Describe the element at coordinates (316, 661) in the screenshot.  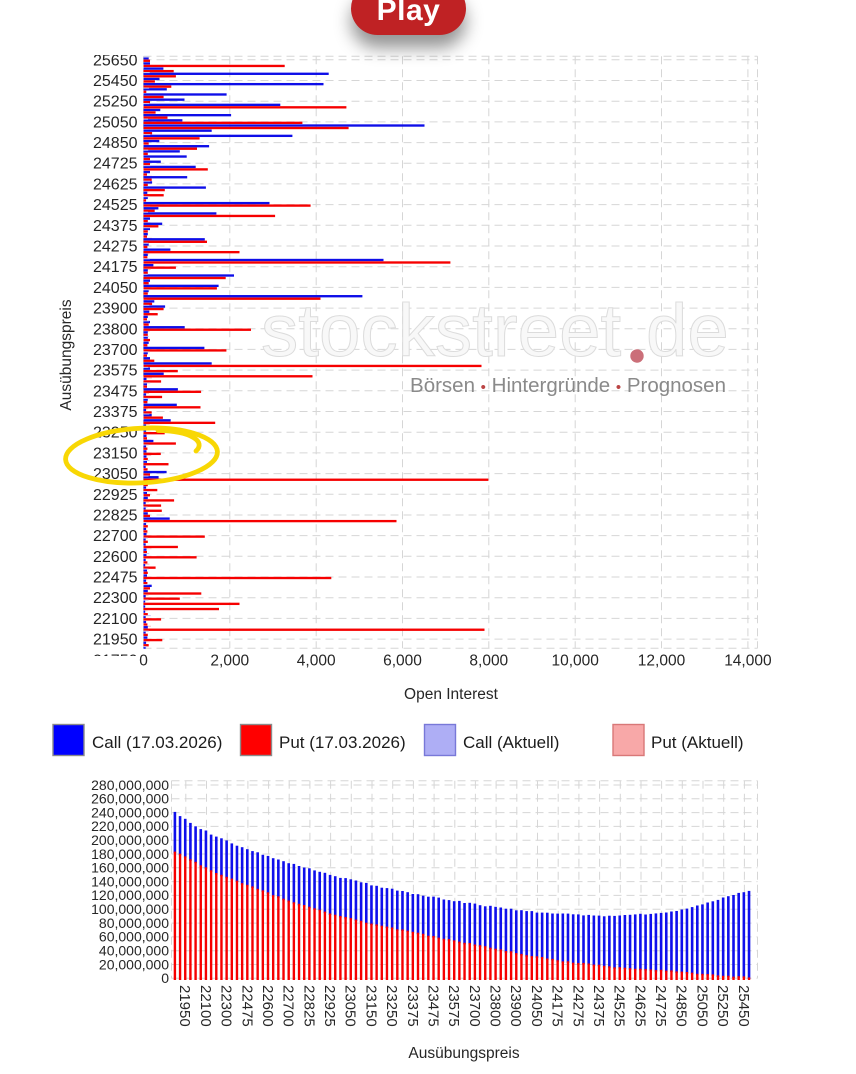
I see `svg-text: 4,000` at that location.